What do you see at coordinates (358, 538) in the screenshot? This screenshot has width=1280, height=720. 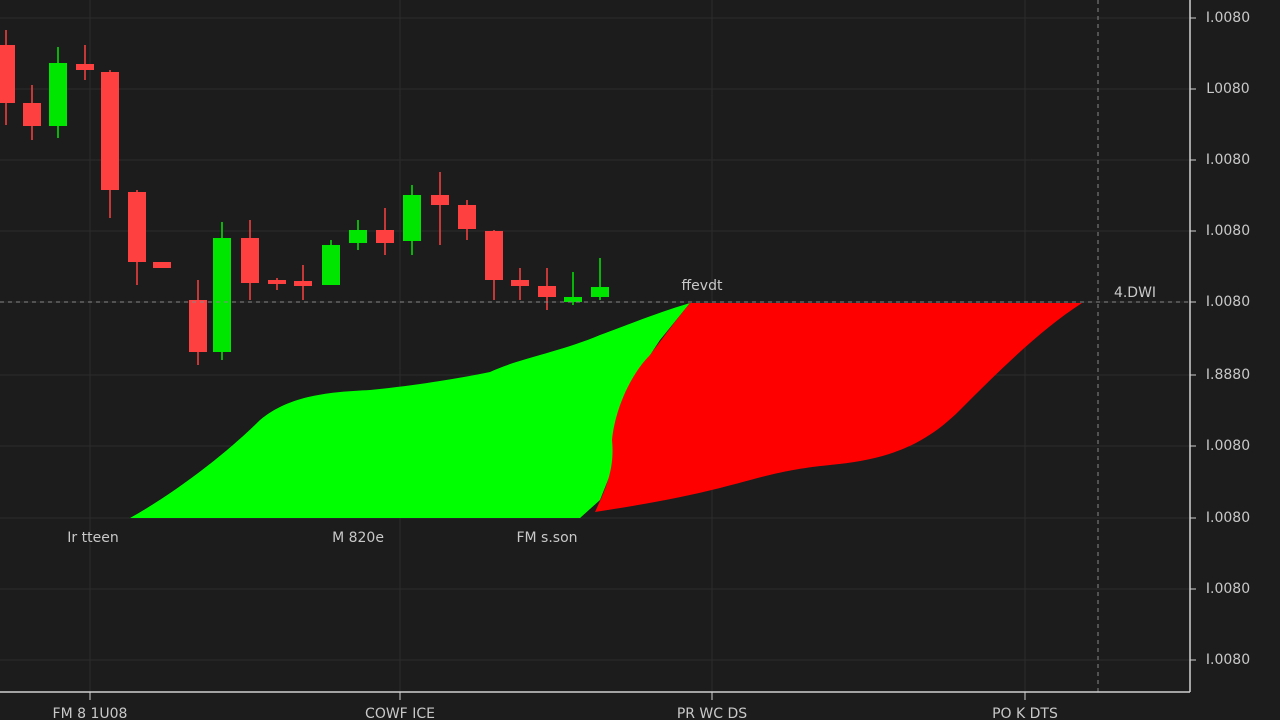 I see `area-label: M 820e` at bounding box center [358, 538].